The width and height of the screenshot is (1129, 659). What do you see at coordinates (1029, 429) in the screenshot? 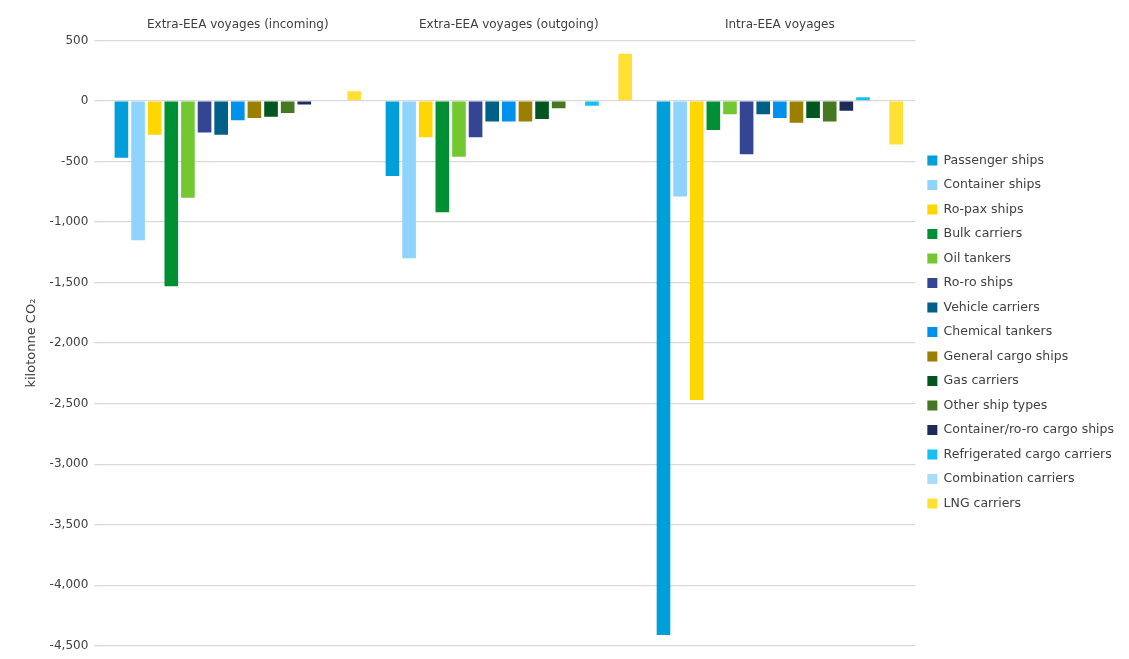
I see `legend-label: Container/ro-ro cargo ships` at bounding box center [1029, 429].